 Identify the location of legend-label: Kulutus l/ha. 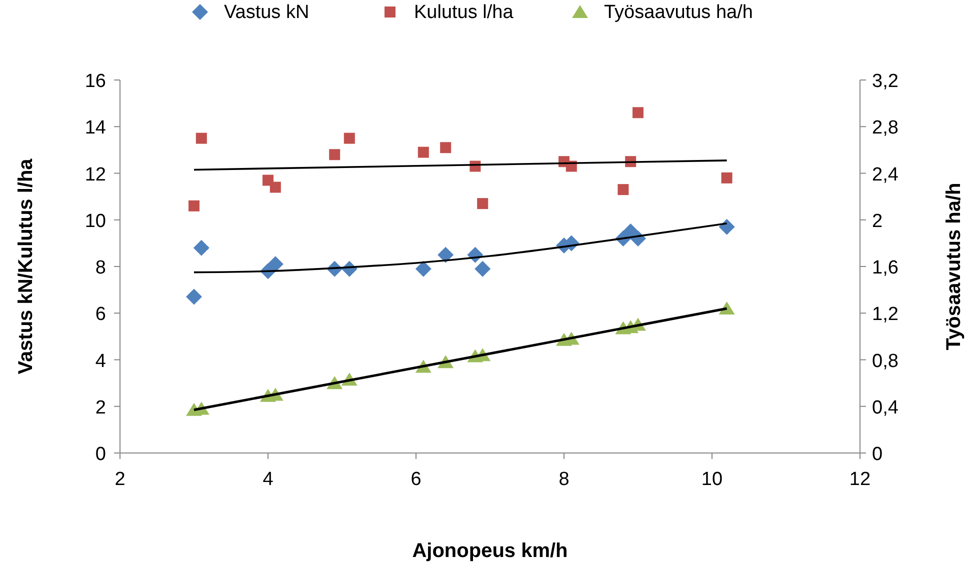
(464, 12).